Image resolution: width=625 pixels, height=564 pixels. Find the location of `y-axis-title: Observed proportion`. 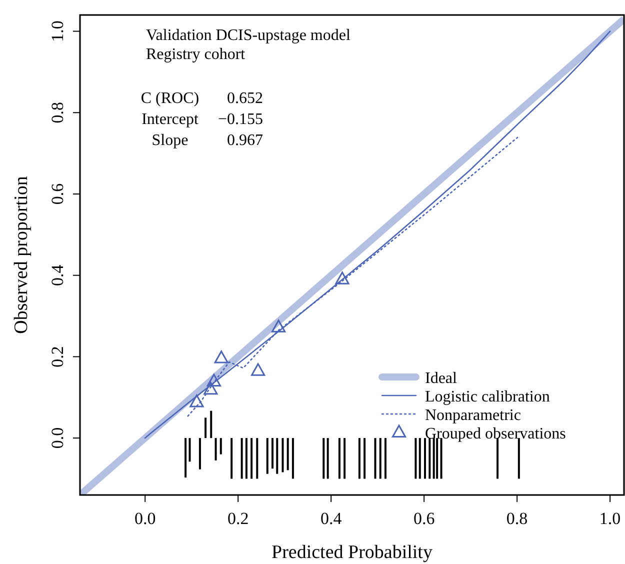

y-axis-title: Observed proportion is located at coordinates (21, 255).